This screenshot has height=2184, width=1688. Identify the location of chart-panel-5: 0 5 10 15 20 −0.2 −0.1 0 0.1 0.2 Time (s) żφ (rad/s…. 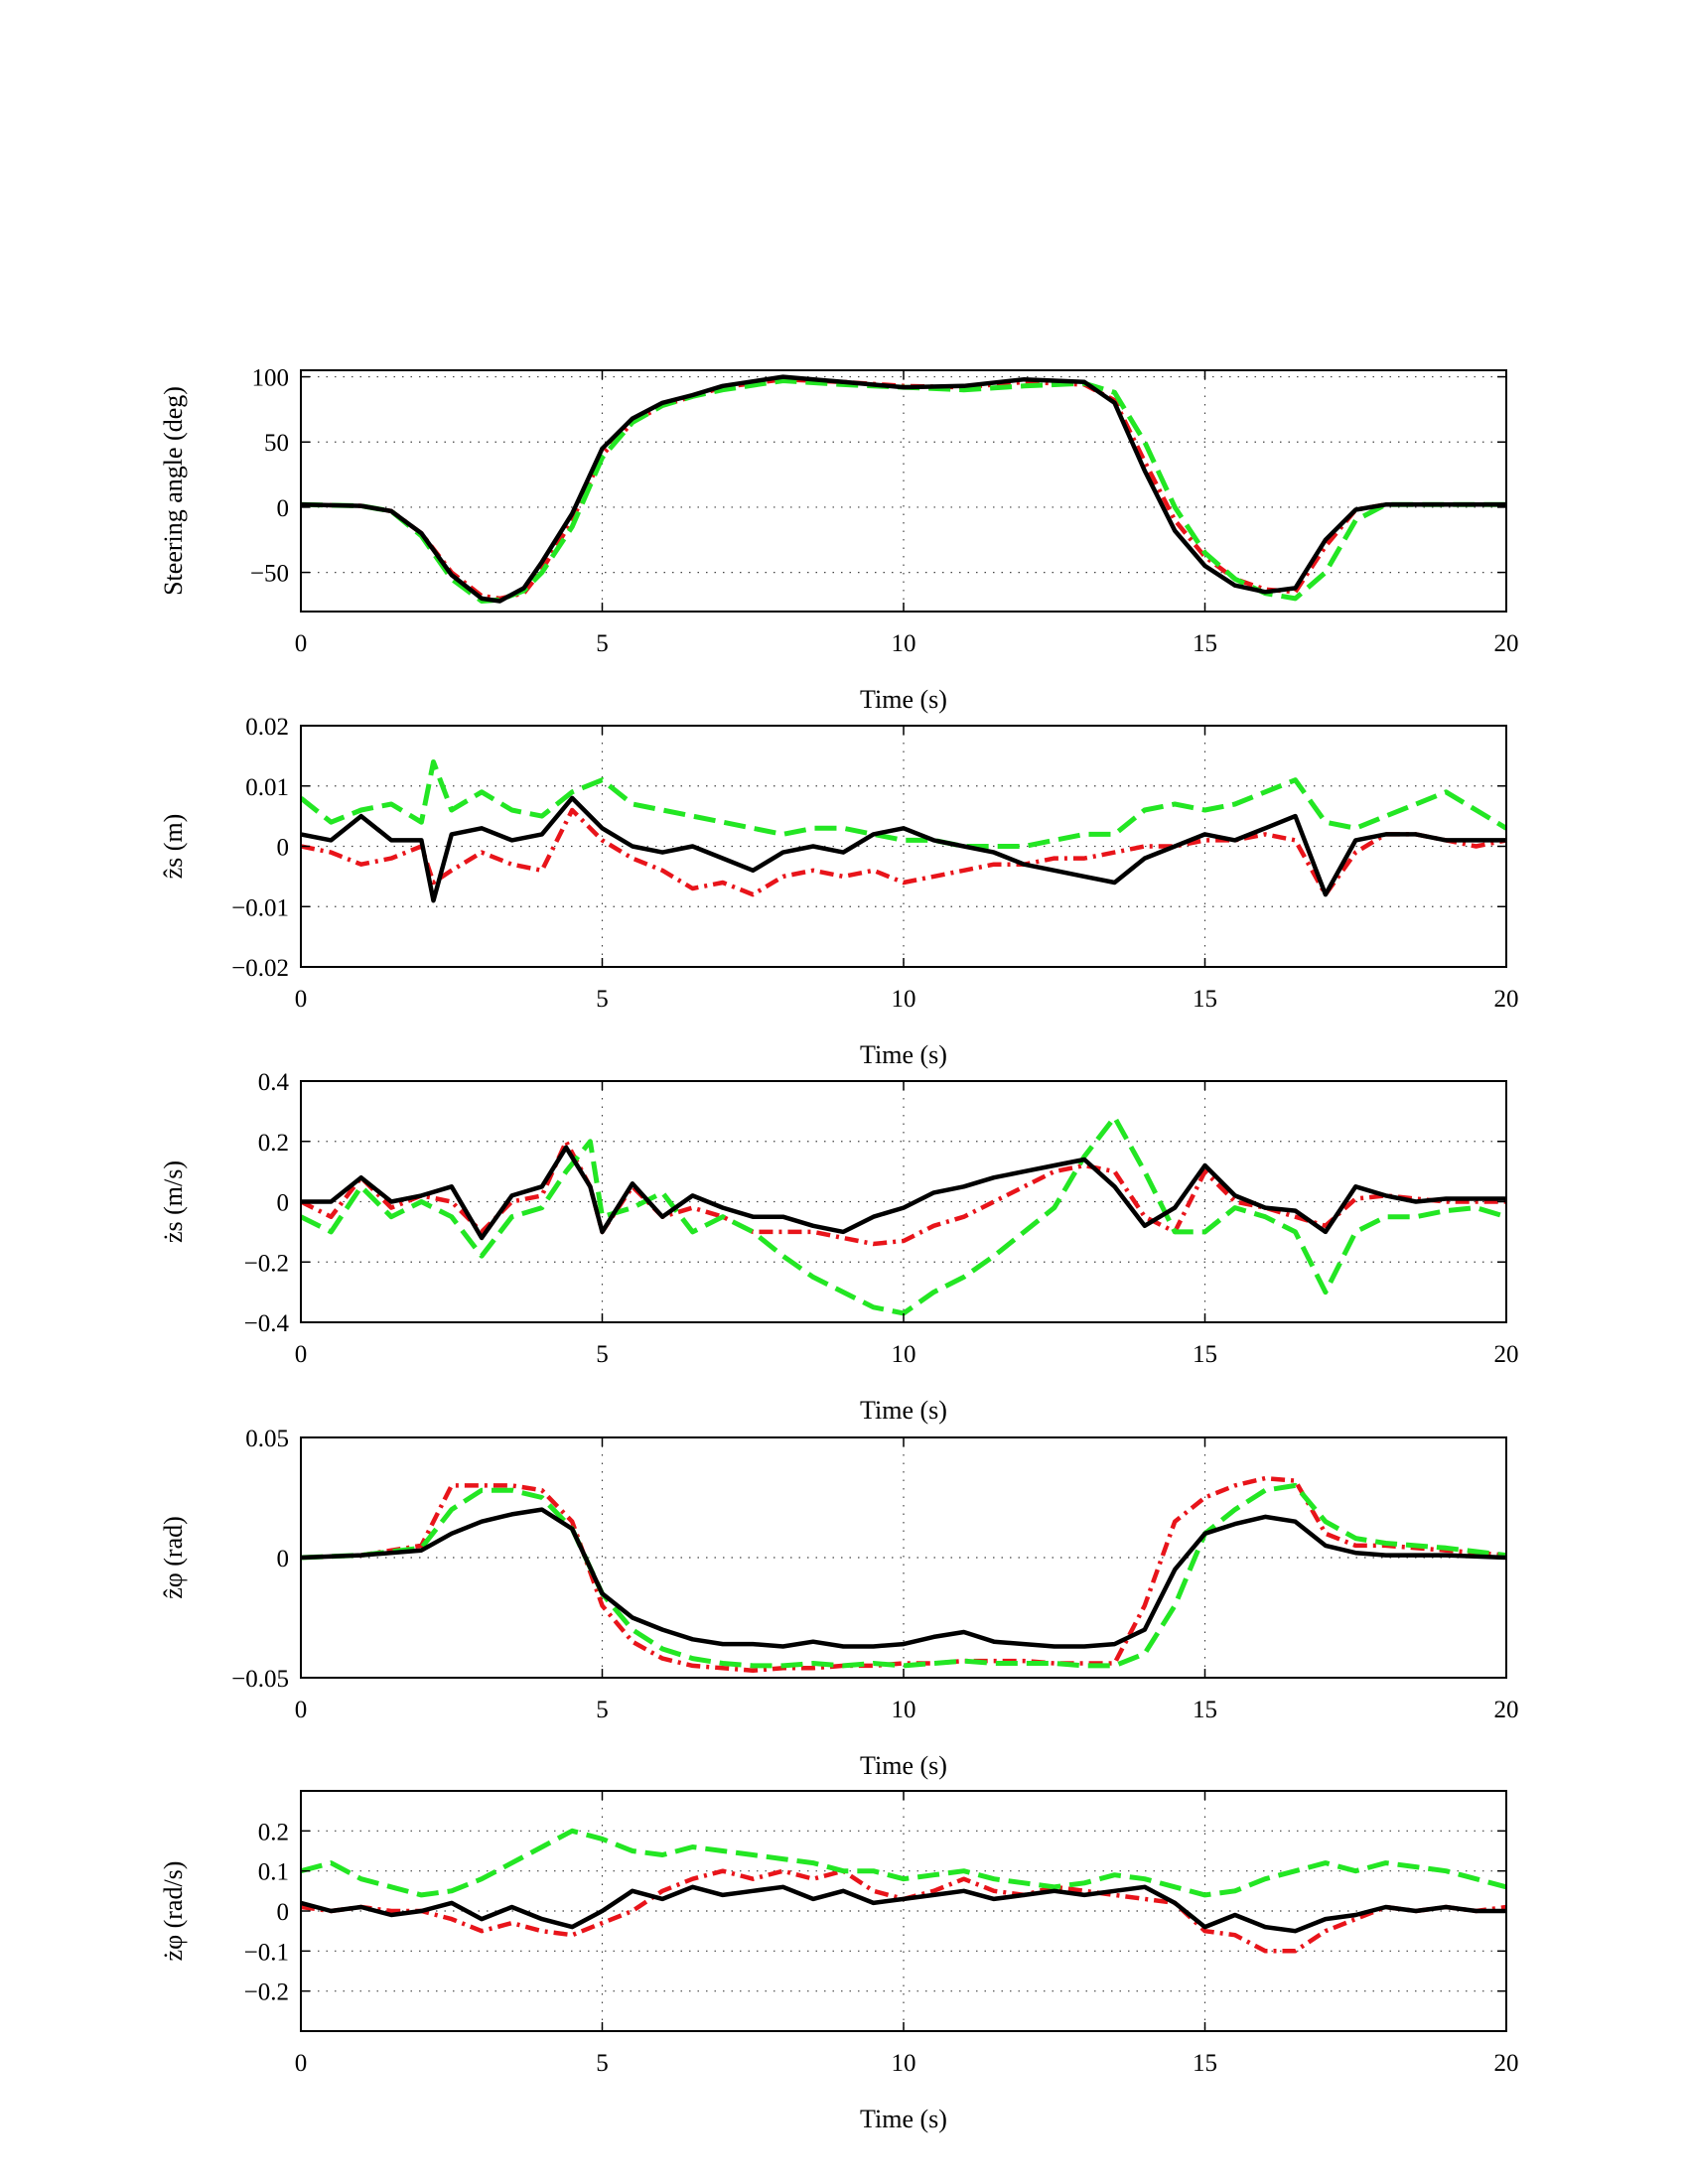
(839, 1961).